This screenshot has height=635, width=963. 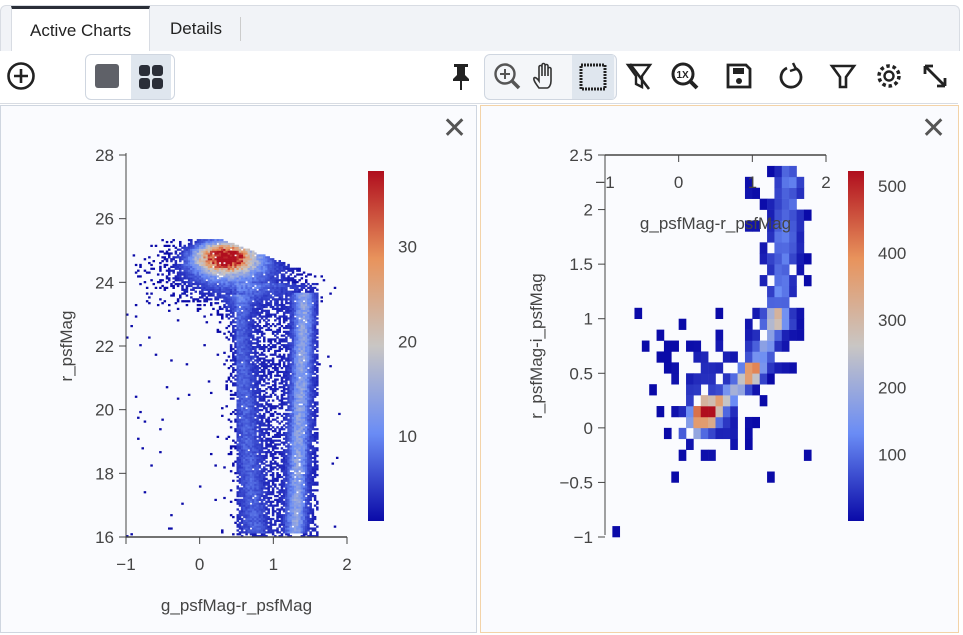 What do you see at coordinates (107, 76) in the screenshot?
I see `single-layout-icon` at bounding box center [107, 76].